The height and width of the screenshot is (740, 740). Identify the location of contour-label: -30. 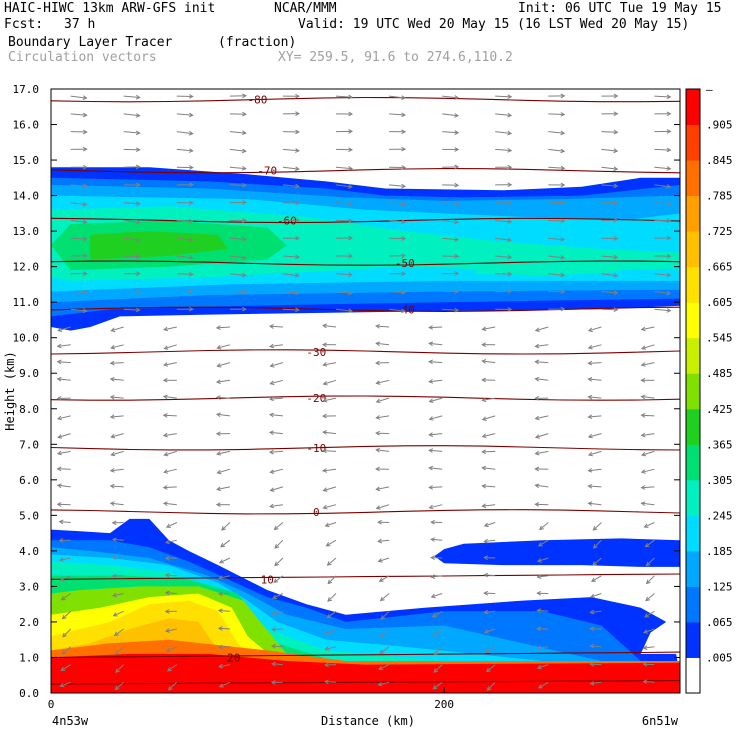
(316, 352).